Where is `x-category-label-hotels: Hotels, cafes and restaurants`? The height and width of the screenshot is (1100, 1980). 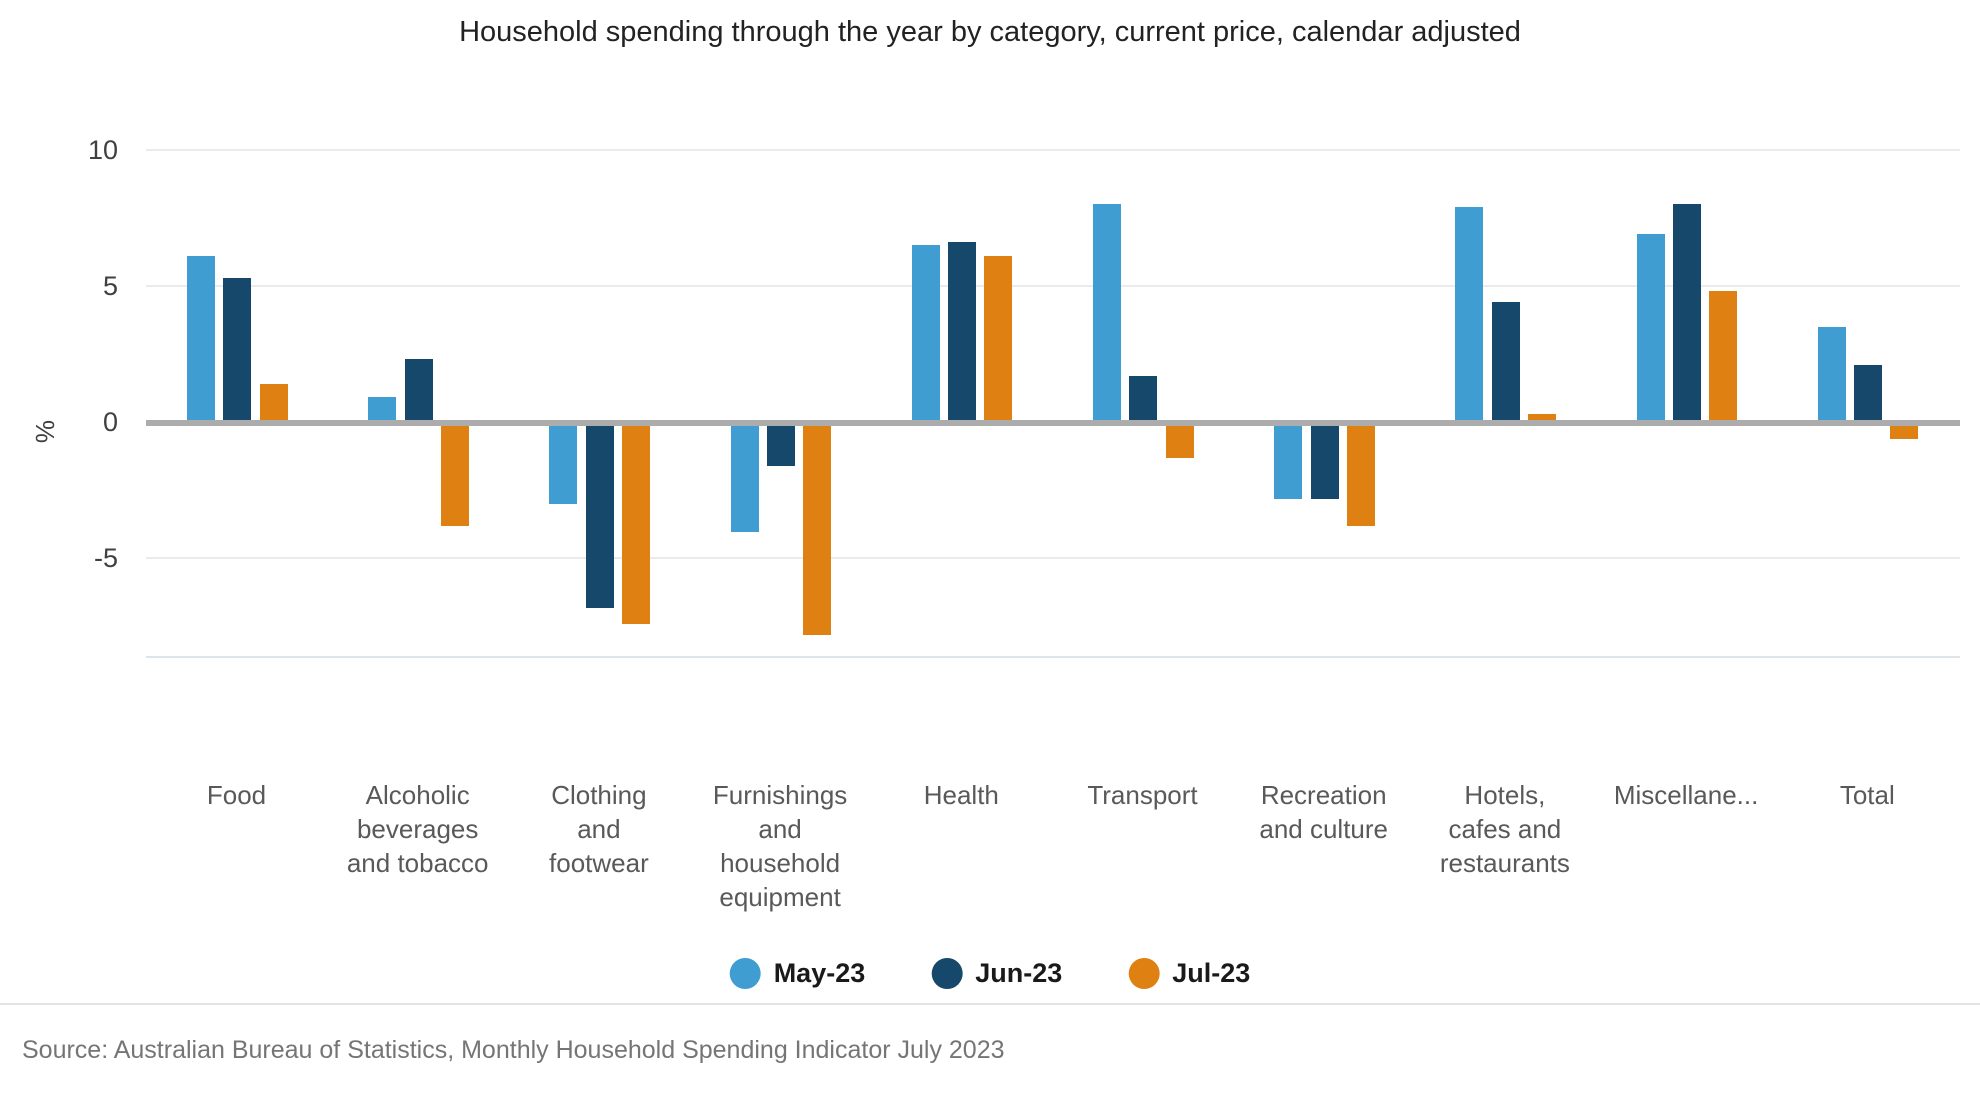
x-category-label-hotels: Hotels, cafes and restaurants is located at coordinates (1504, 829).